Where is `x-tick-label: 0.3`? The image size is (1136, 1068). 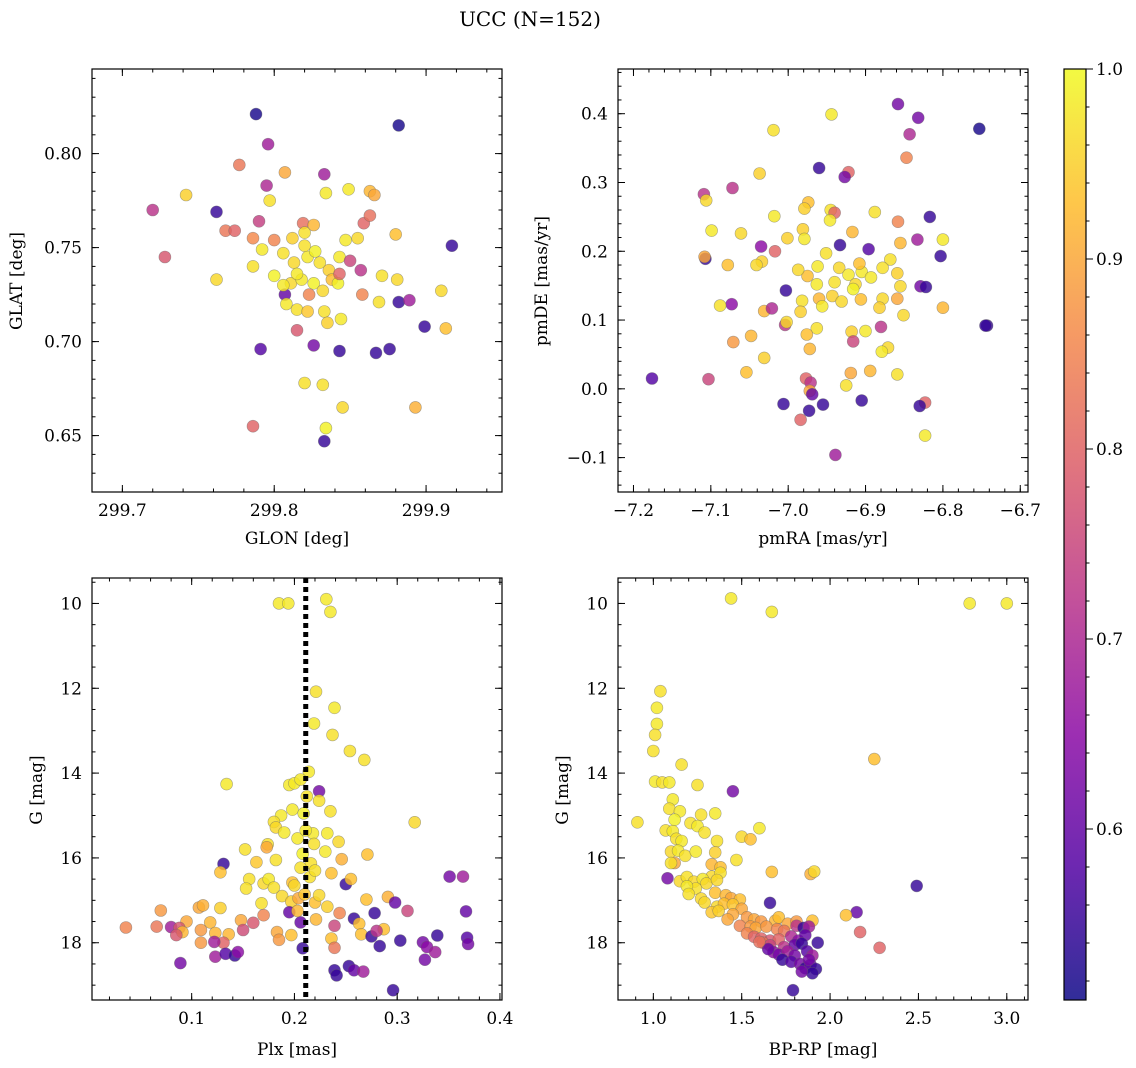 x-tick-label: 0.3 is located at coordinates (397, 1019).